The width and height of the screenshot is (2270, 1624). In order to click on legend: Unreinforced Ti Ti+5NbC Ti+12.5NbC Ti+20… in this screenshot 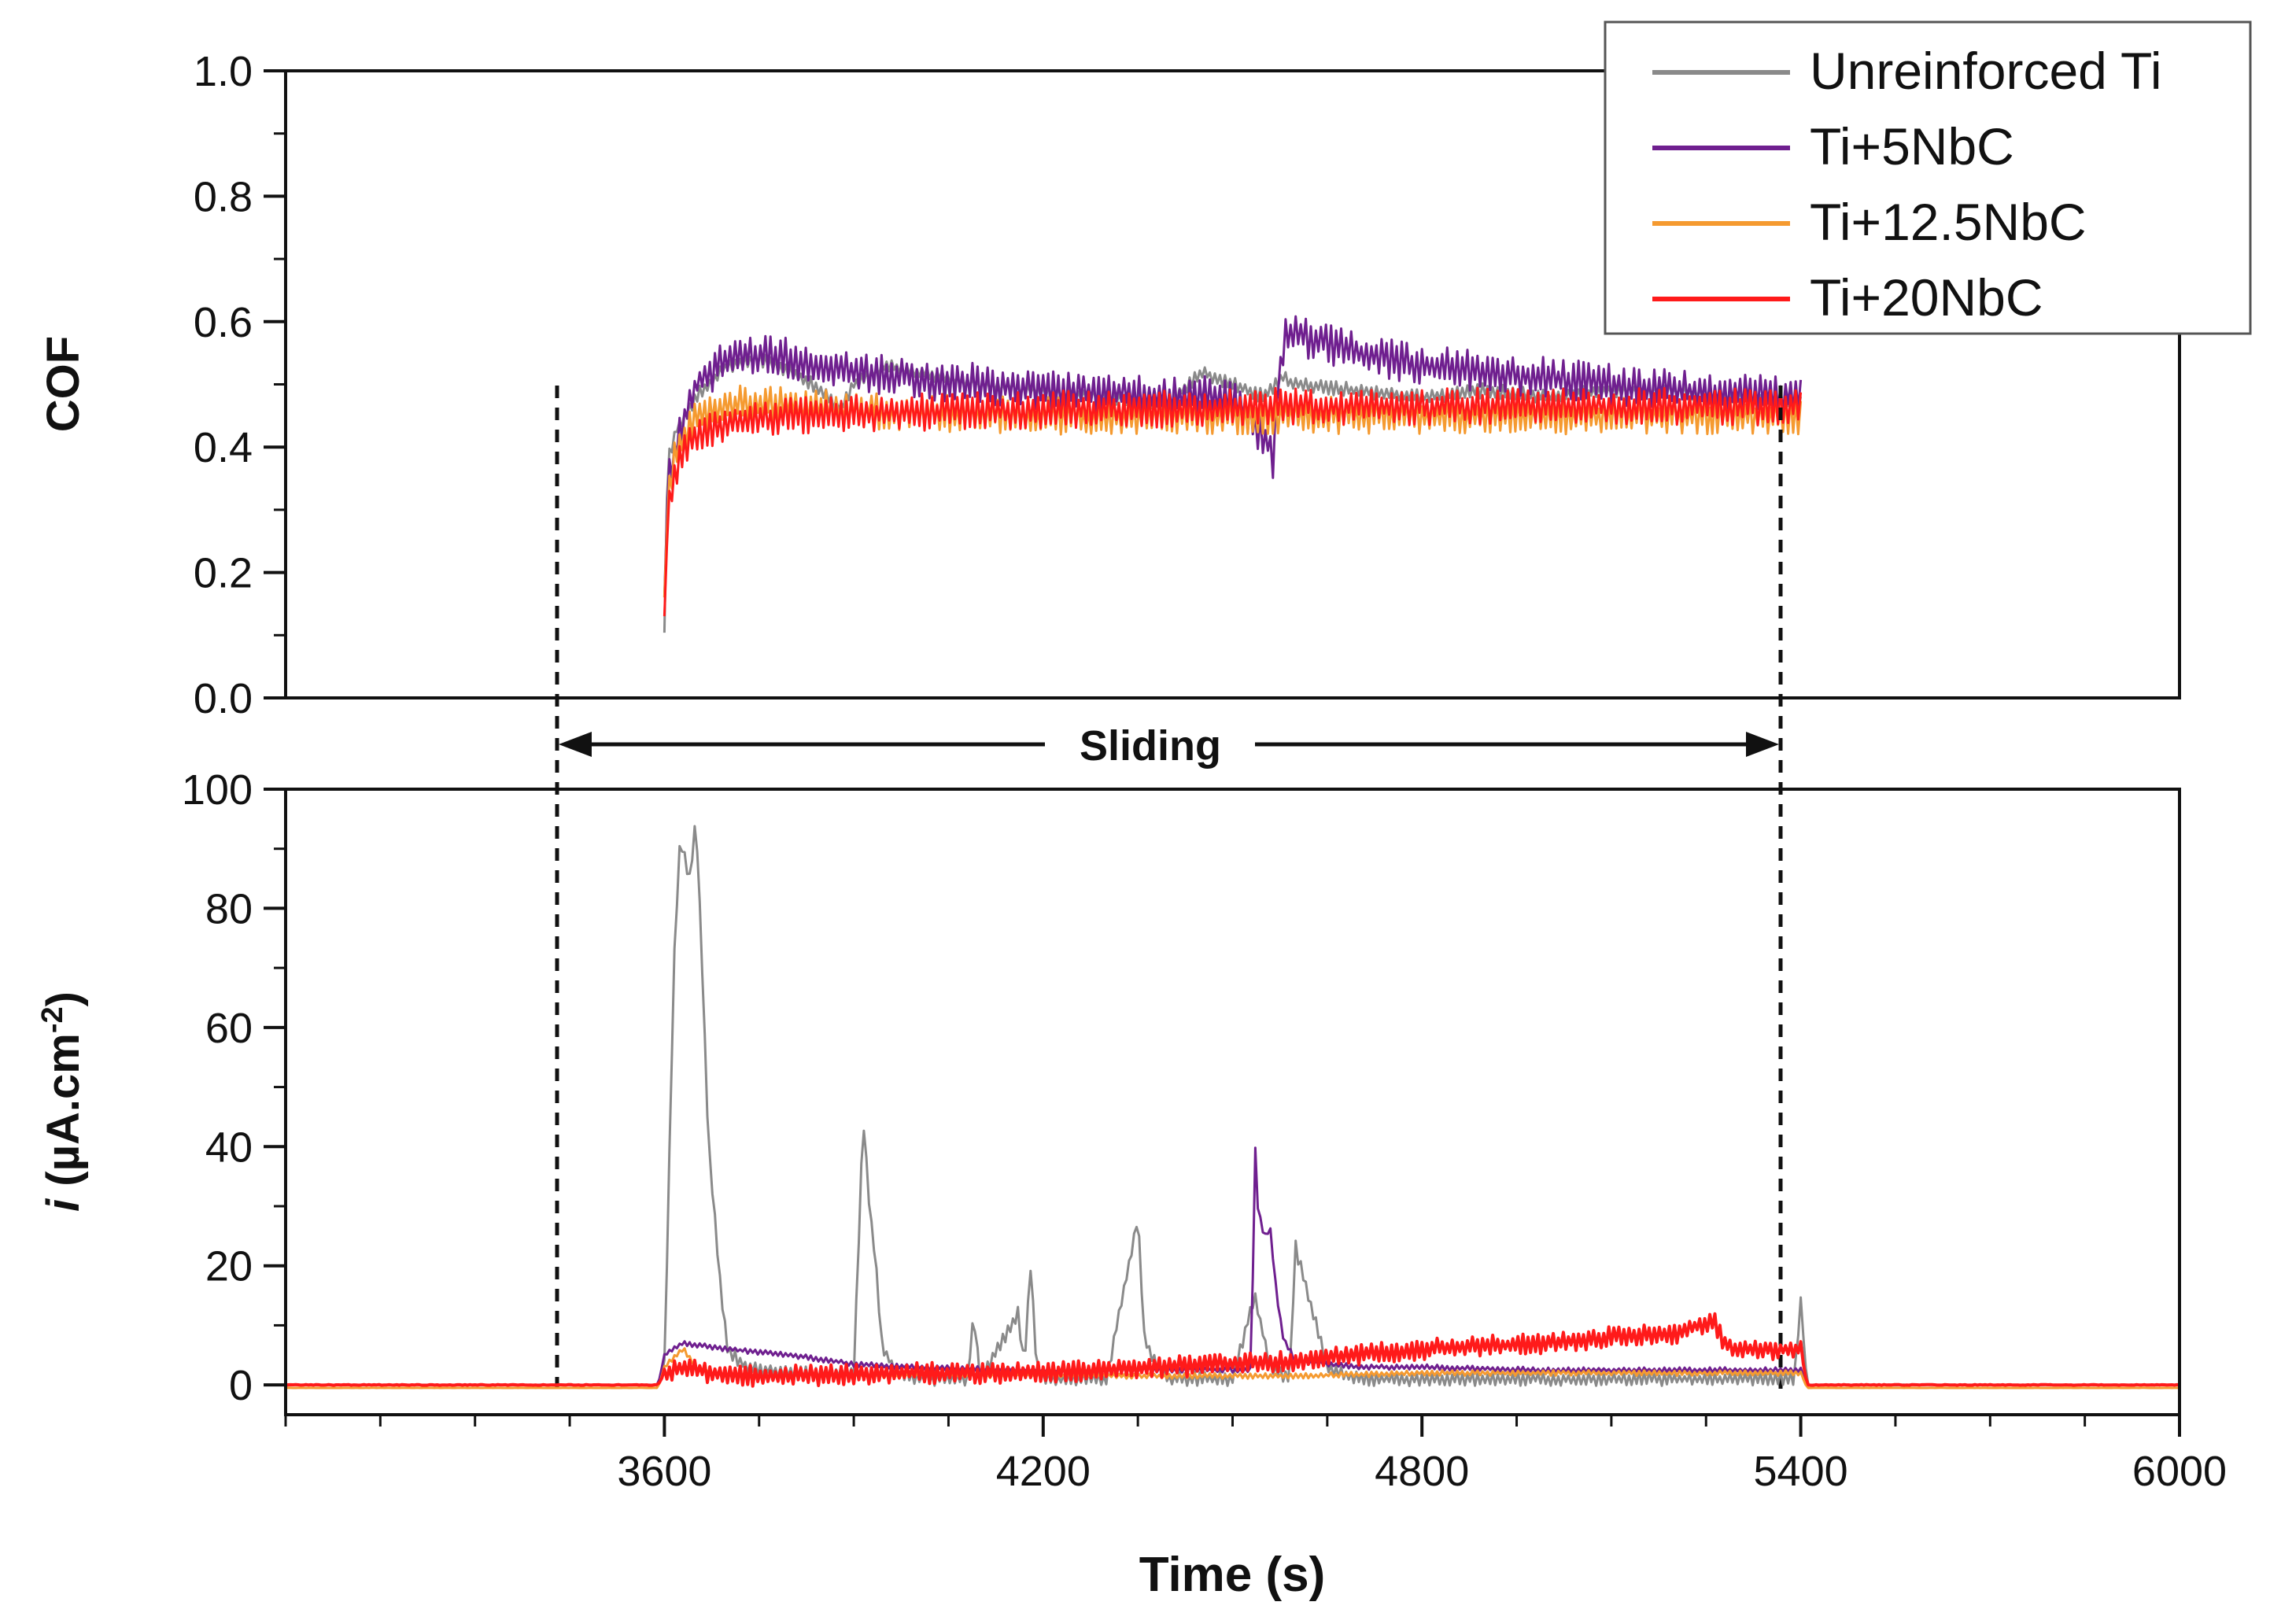, I will do `click(1928, 177)`.